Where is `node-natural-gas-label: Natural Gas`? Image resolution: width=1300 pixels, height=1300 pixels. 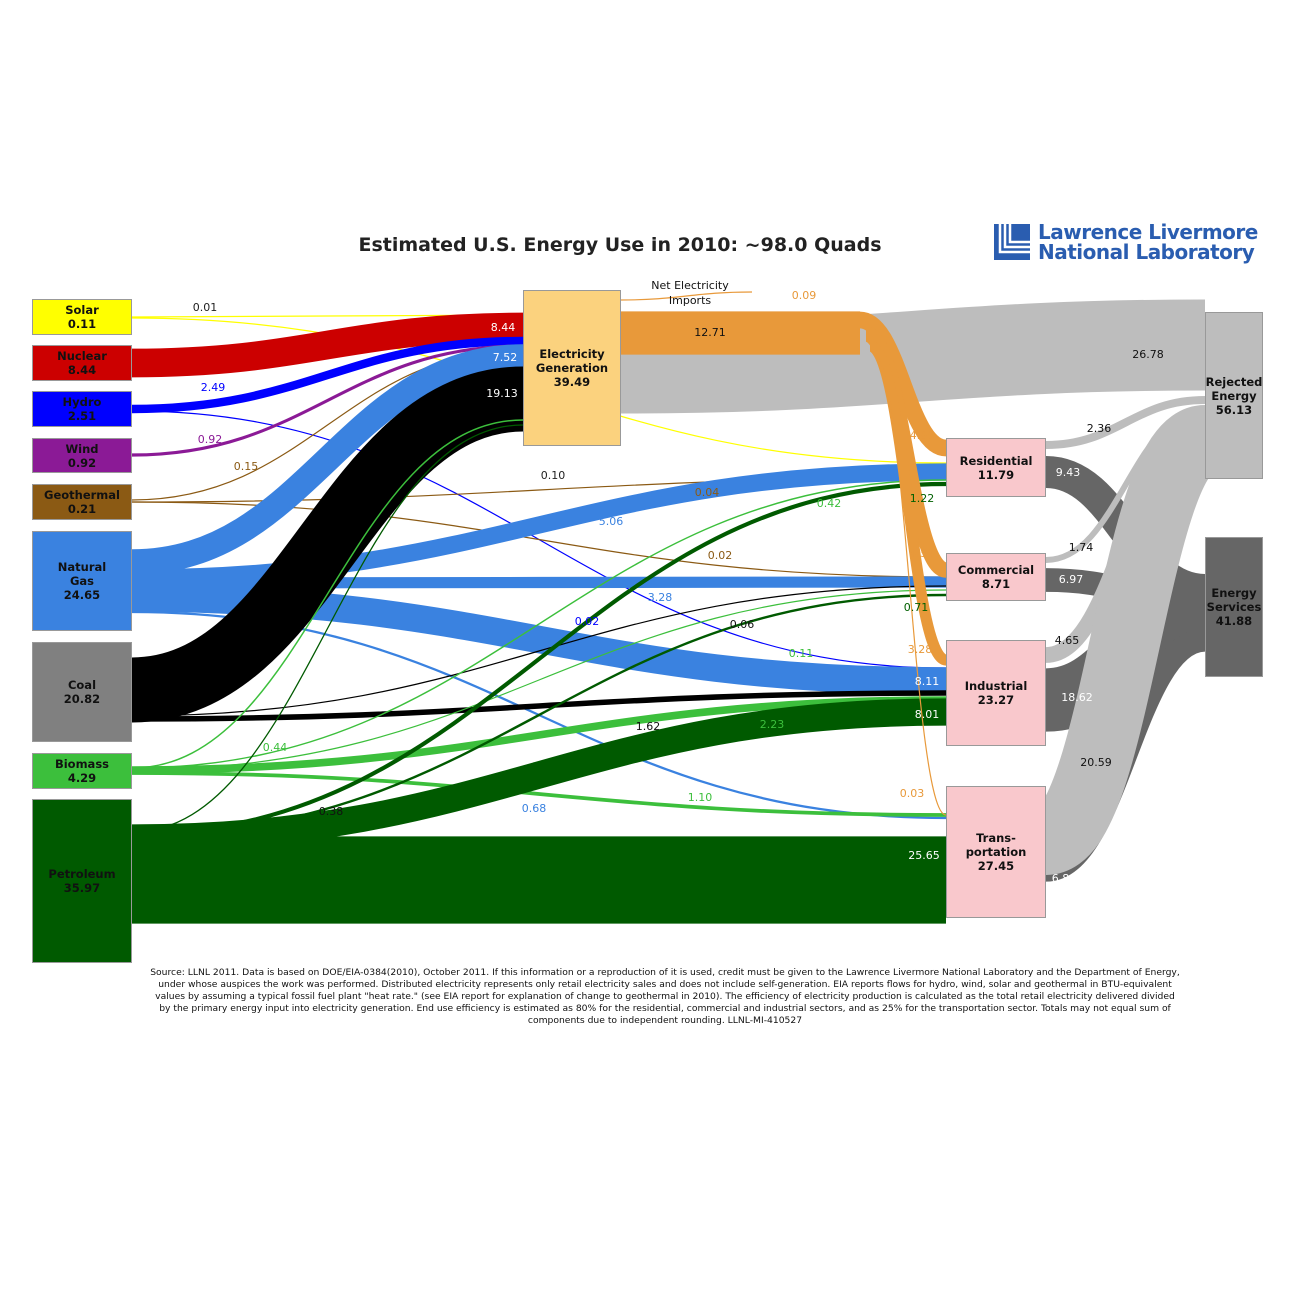 node-natural-gas-label: Natural Gas is located at coordinates (82, 574).